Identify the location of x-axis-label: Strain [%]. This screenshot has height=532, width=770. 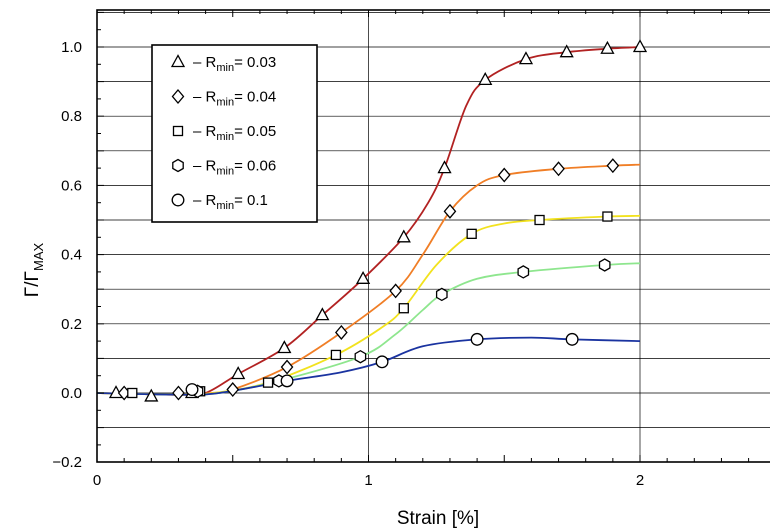
(438, 518).